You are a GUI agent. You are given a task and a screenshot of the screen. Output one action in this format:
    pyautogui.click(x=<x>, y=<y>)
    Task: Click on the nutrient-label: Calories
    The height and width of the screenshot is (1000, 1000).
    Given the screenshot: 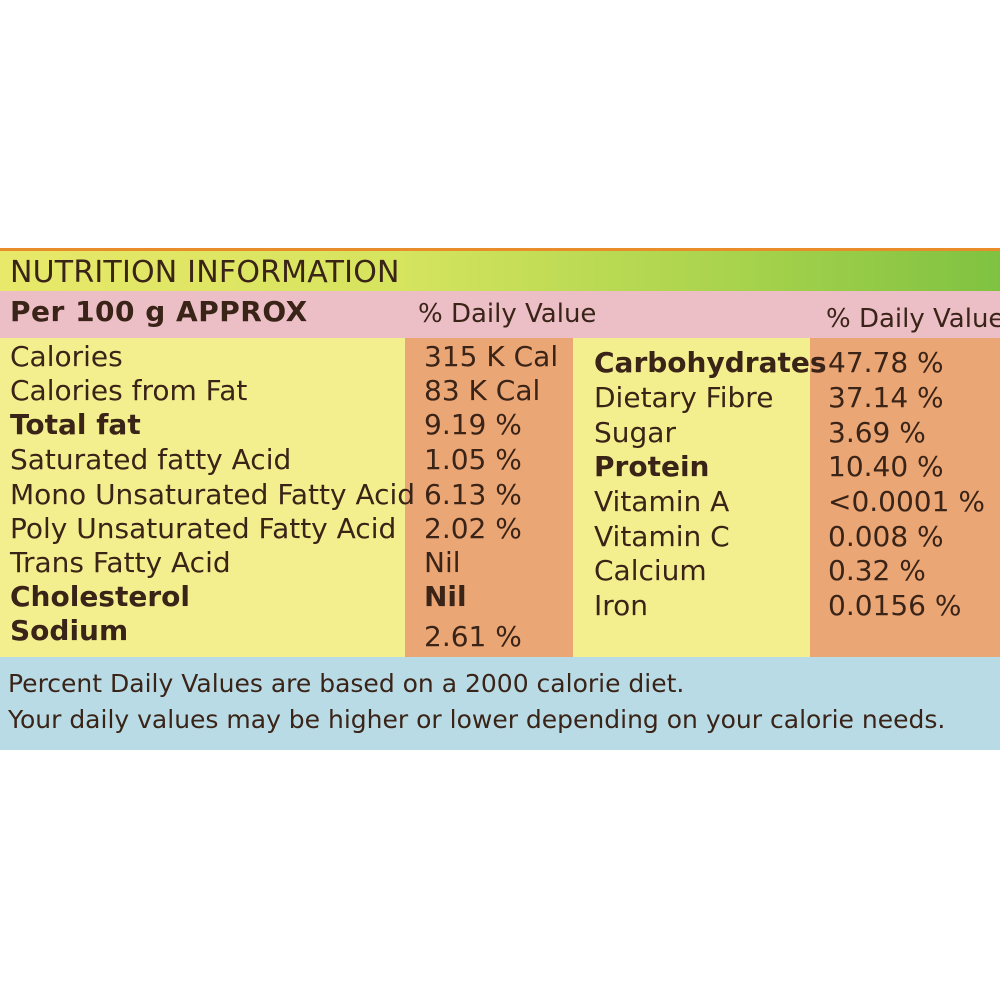 What is the action you would take?
    pyautogui.click(x=66, y=356)
    